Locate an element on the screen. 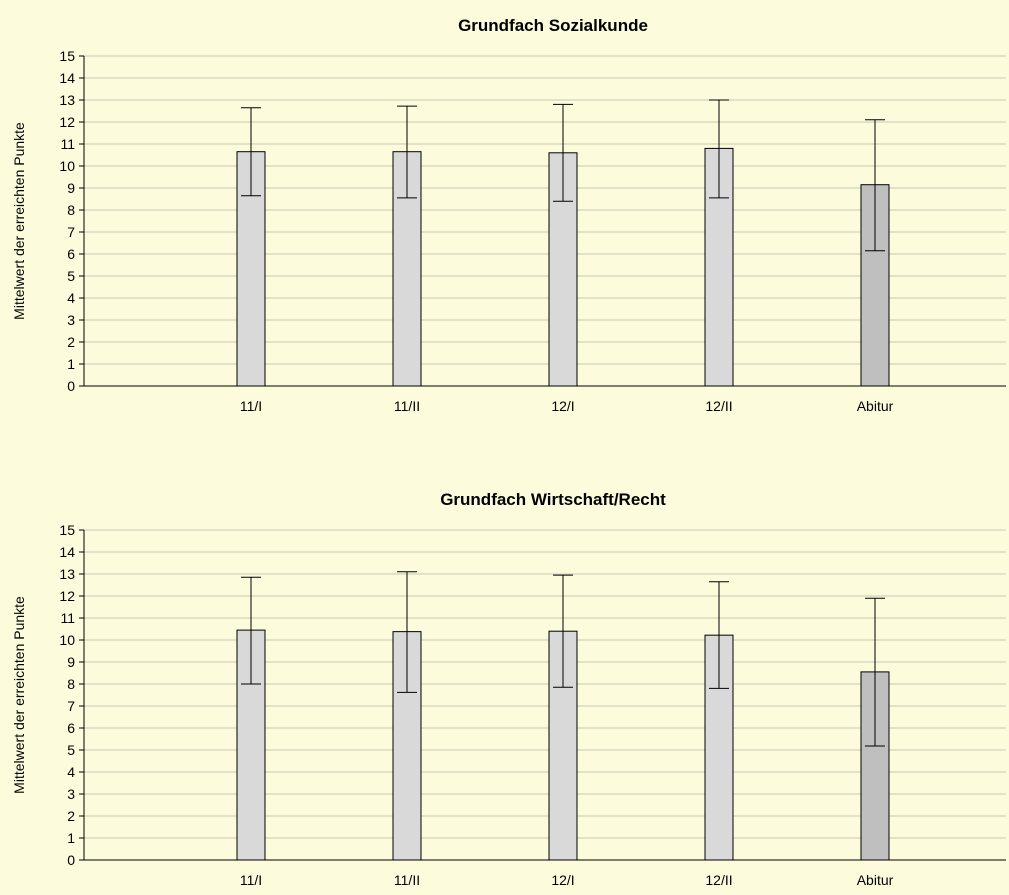  chart-title: Grundfach Wirtschaft/Recht is located at coordinates (553, 499).